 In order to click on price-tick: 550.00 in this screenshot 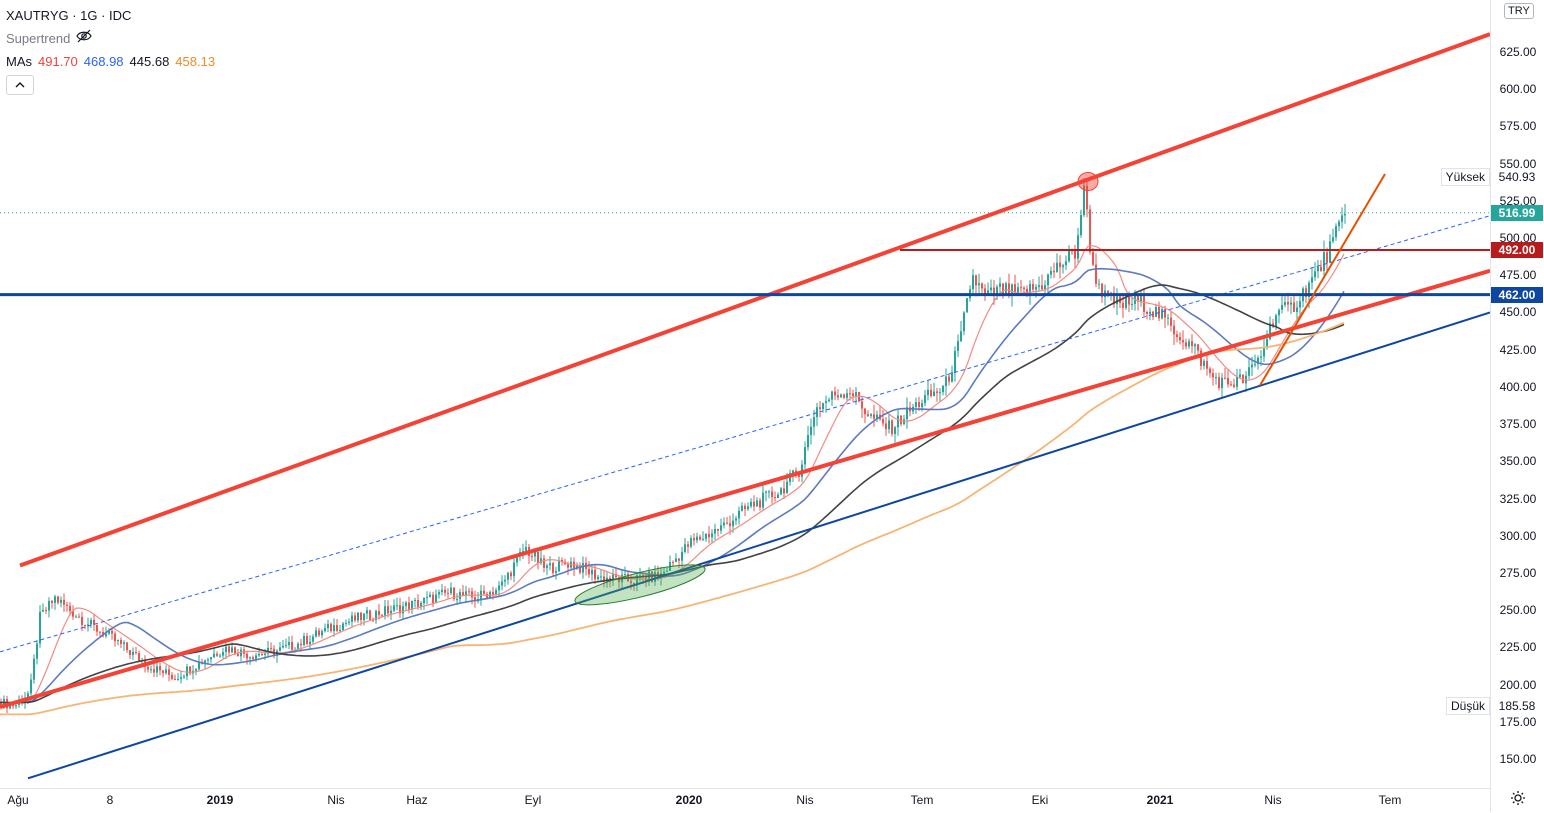, I will do `click(1518, 163)`.